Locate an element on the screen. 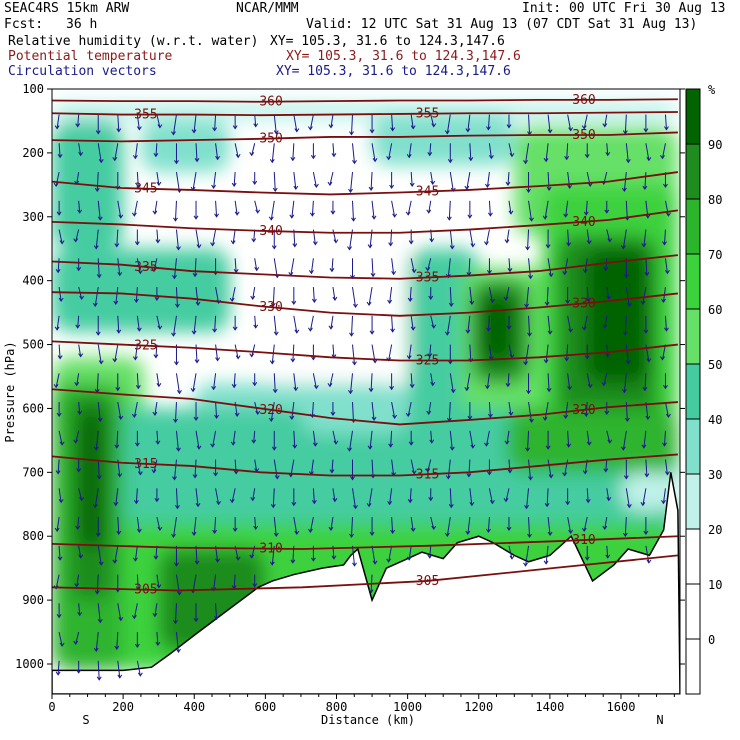  rh-blob is located at coordinates (185, 146).